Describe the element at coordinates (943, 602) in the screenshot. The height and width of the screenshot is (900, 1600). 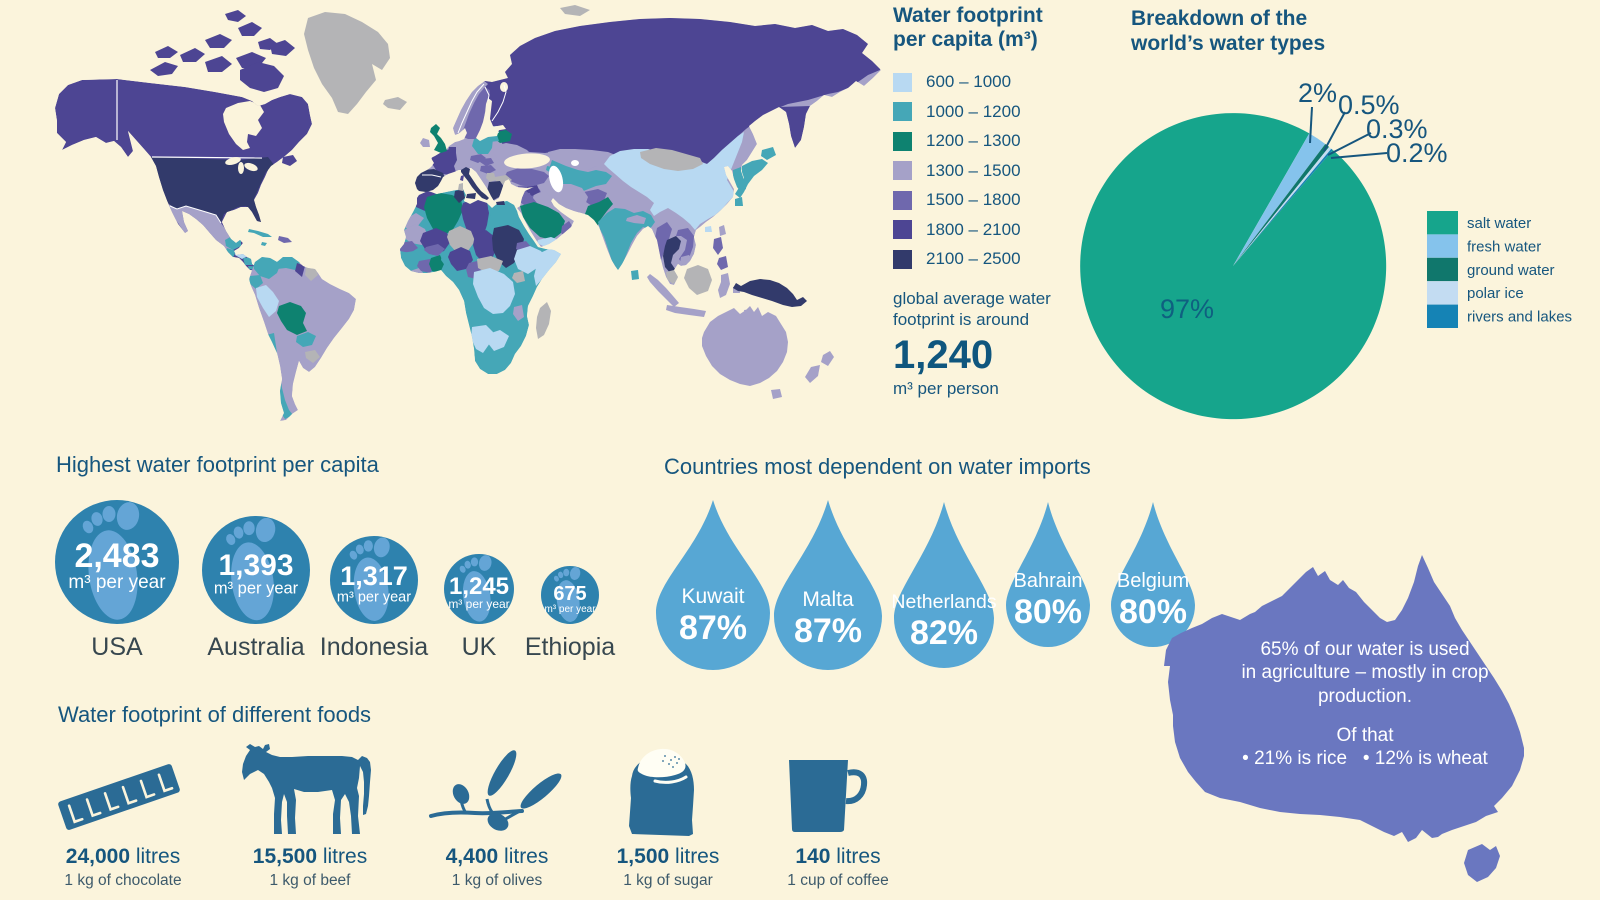
I see `svg-text: Netherlands` at that location.